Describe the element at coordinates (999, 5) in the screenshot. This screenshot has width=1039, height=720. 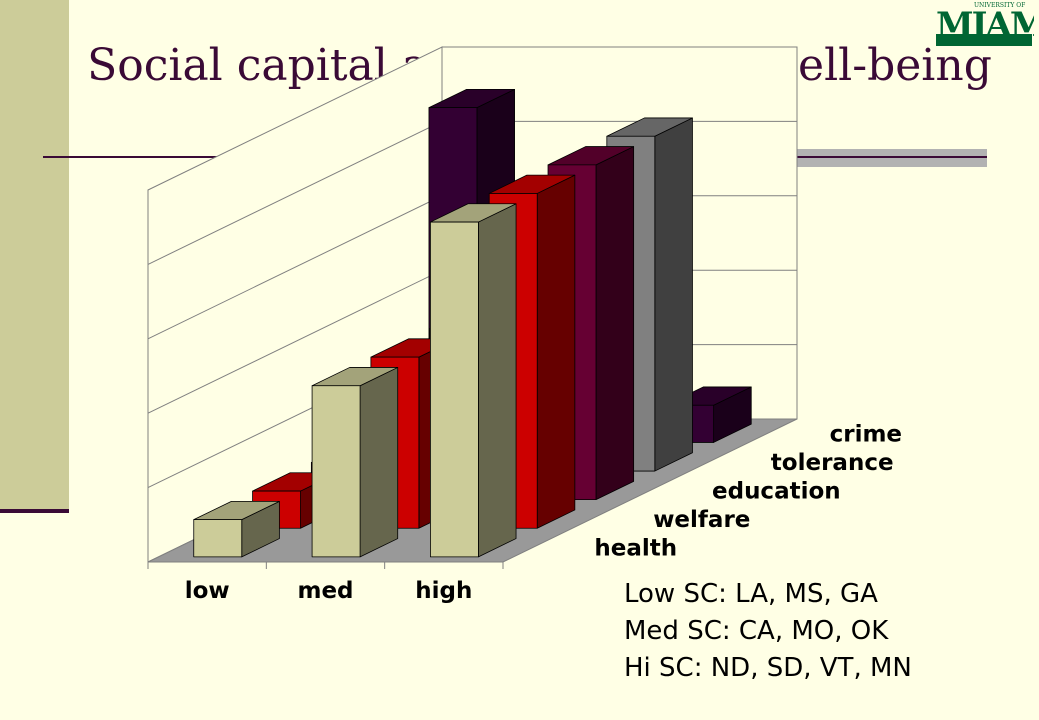
I see `svg-text: UNIVERSITY OF` at that location.